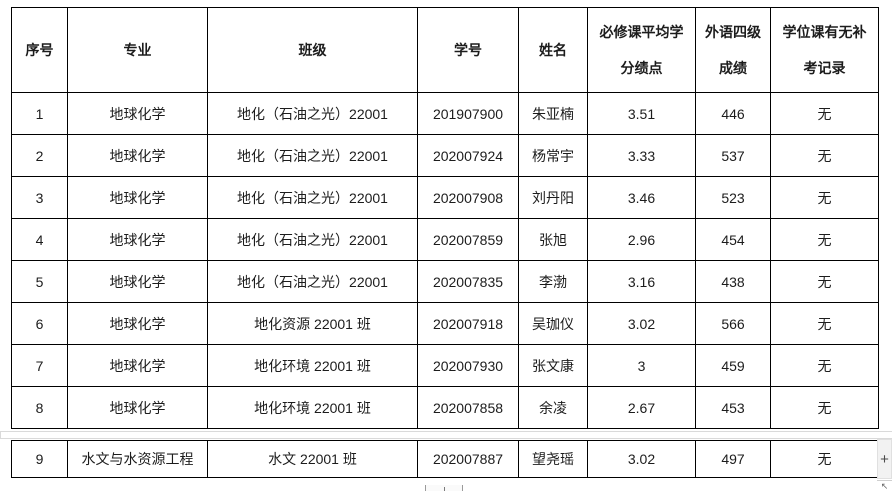 This screenshot has width=892, height=491. Describe the element at coordinates (553, 365) in the screenshot. I see `table-cell: 张文康` at that location.